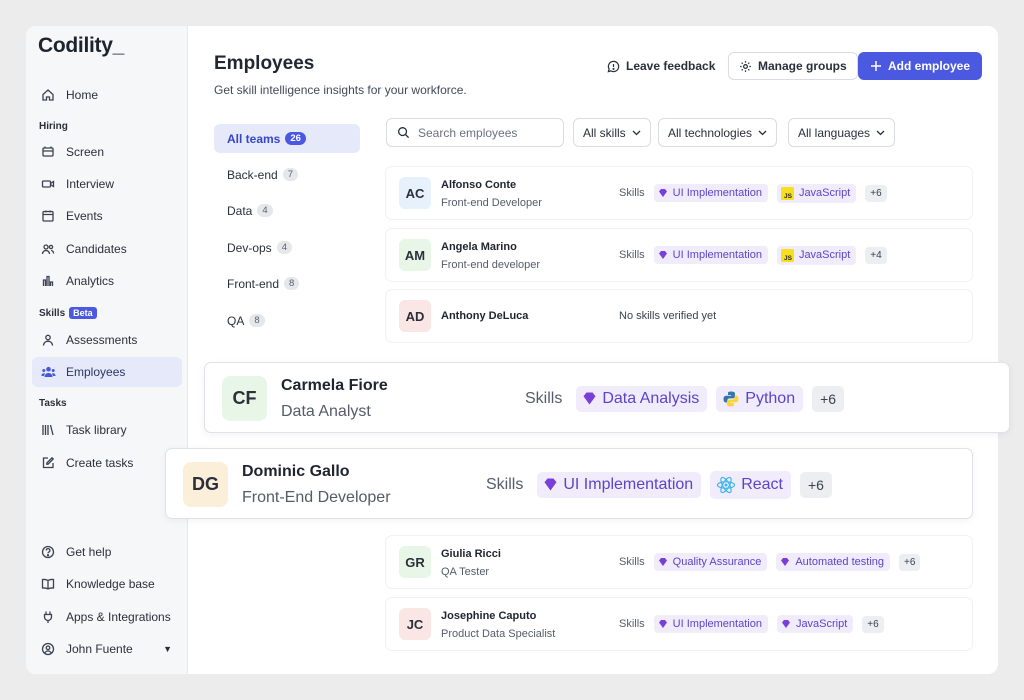 The height and width of the screenshot is (700, 1024). What do you see at coordinates (802, 66) in the screenshot?
I see `button-label: Manage groups` at bounding box center [802, 66].